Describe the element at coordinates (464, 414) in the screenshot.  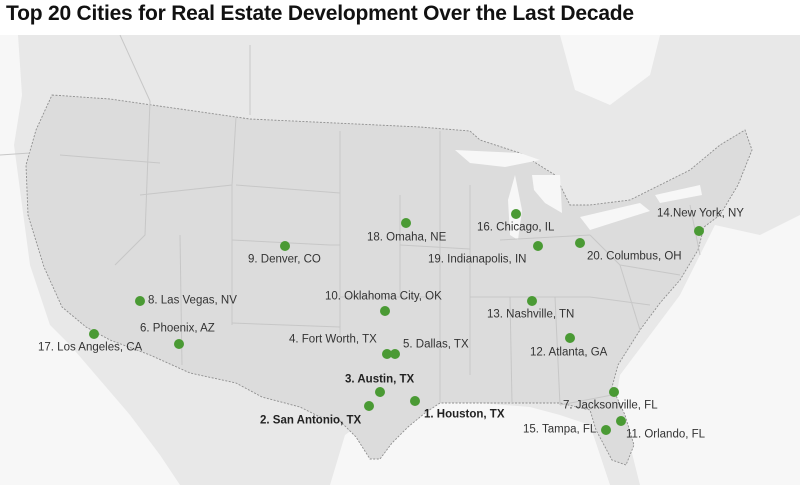
I see `city-label: 1. Houston, TX` at that location.